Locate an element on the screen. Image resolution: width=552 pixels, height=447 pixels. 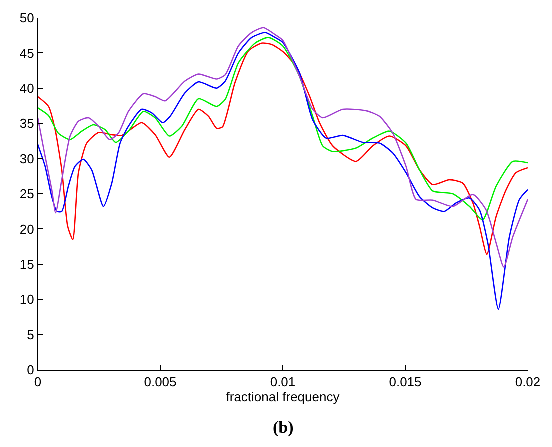
y-tick-label: 20 is located at coordinates (27, 229).